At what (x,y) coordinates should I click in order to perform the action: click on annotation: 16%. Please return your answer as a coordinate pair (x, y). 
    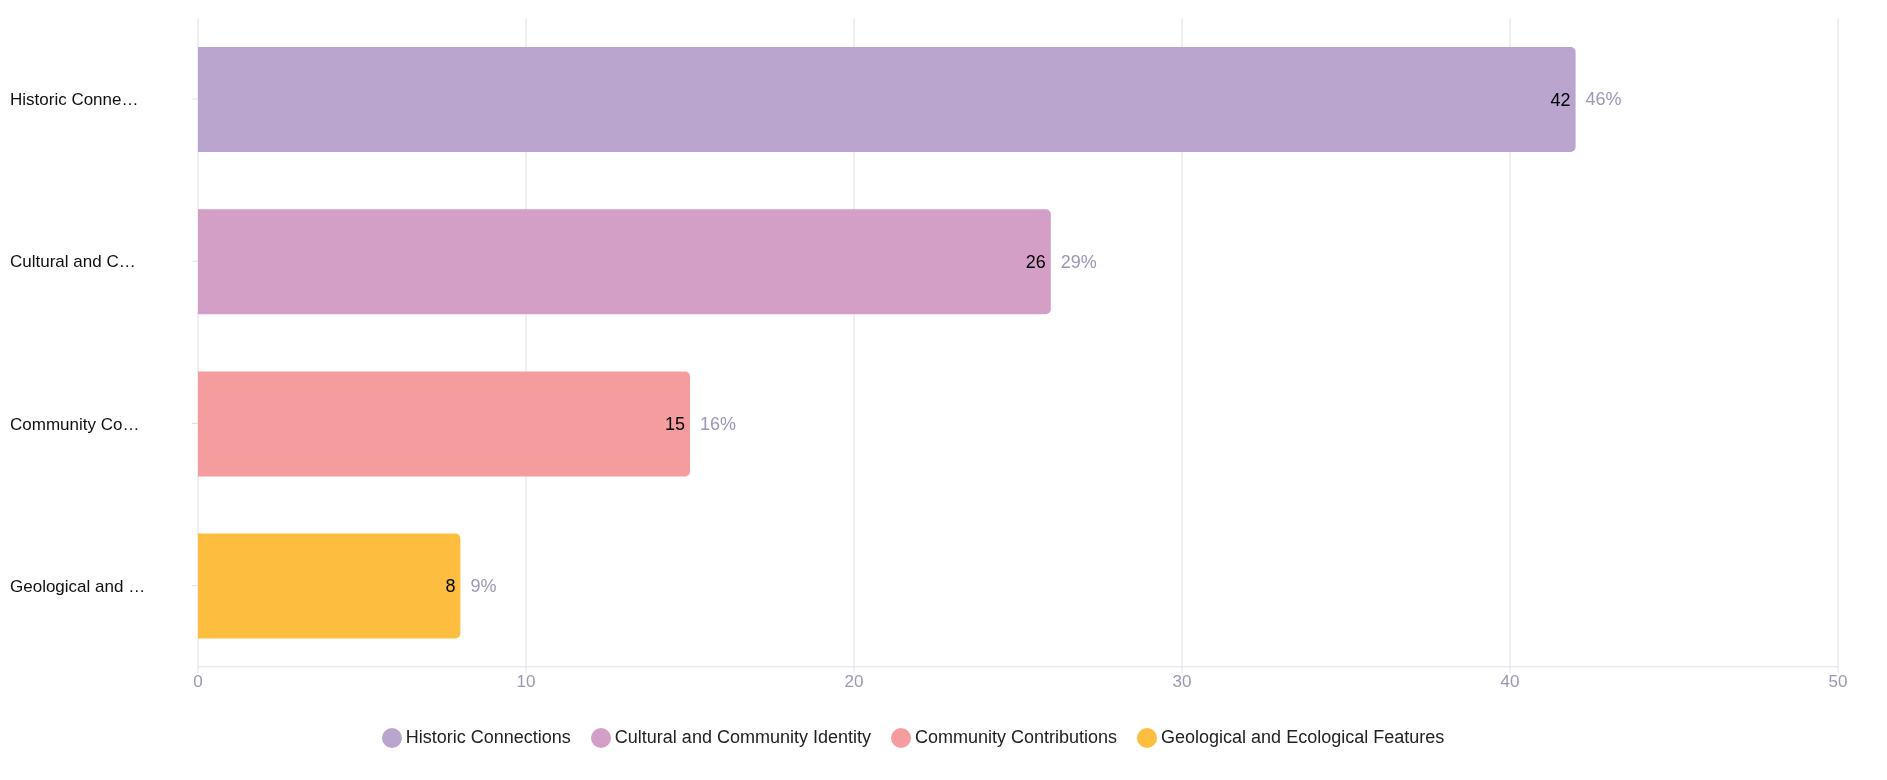
    Looking at the image, I should click on (718, 423).